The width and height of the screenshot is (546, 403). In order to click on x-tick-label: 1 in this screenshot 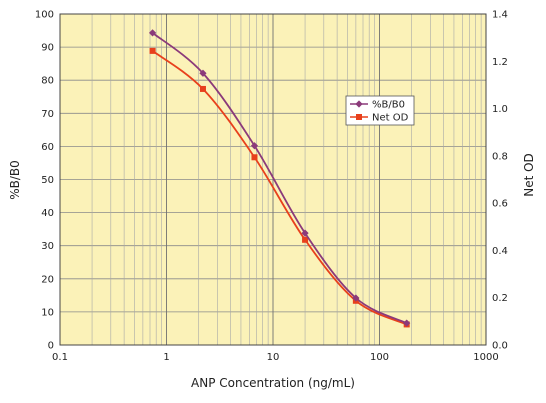, I will do `click(166, 357)`.